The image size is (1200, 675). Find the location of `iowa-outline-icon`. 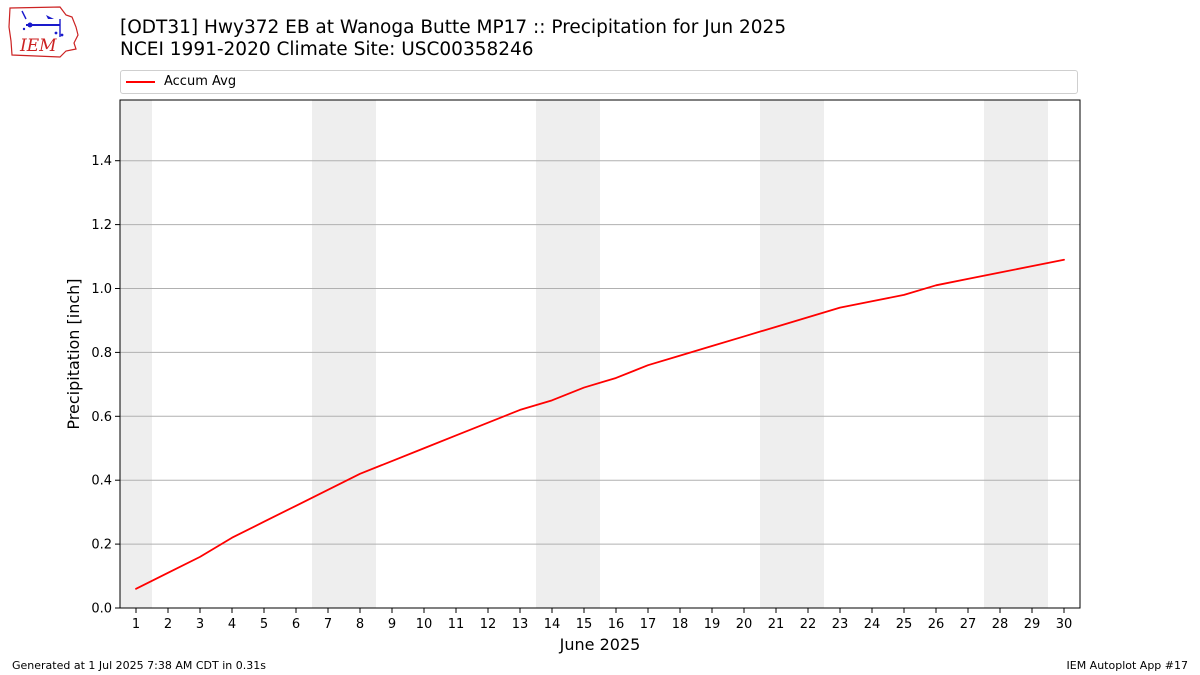

iowa-outline-icon is located at coordinates (43, 32).